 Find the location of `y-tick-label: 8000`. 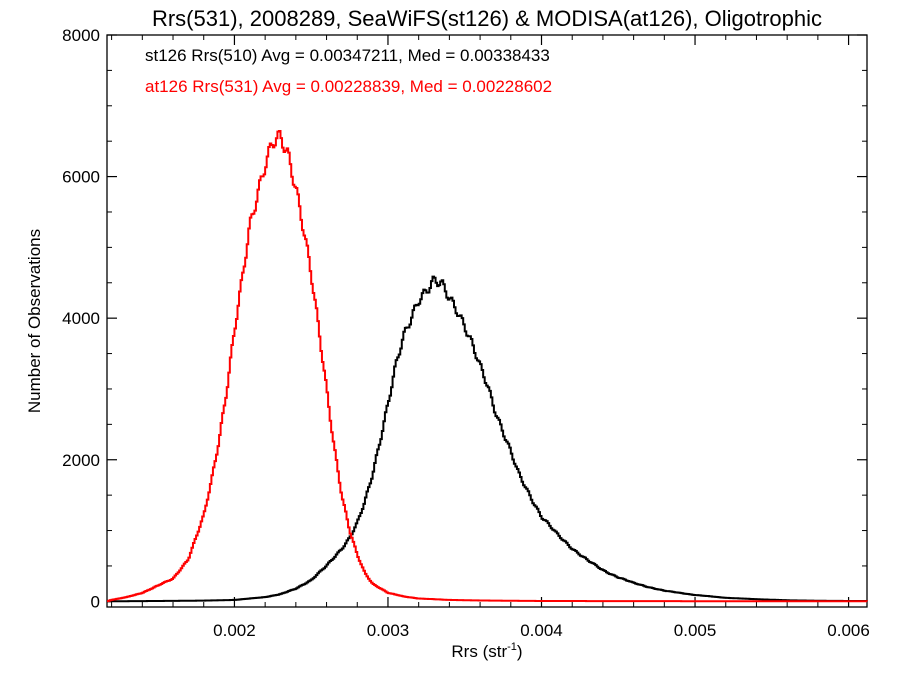

y-tick-label: 8000 is located at coordinates (81, 35).